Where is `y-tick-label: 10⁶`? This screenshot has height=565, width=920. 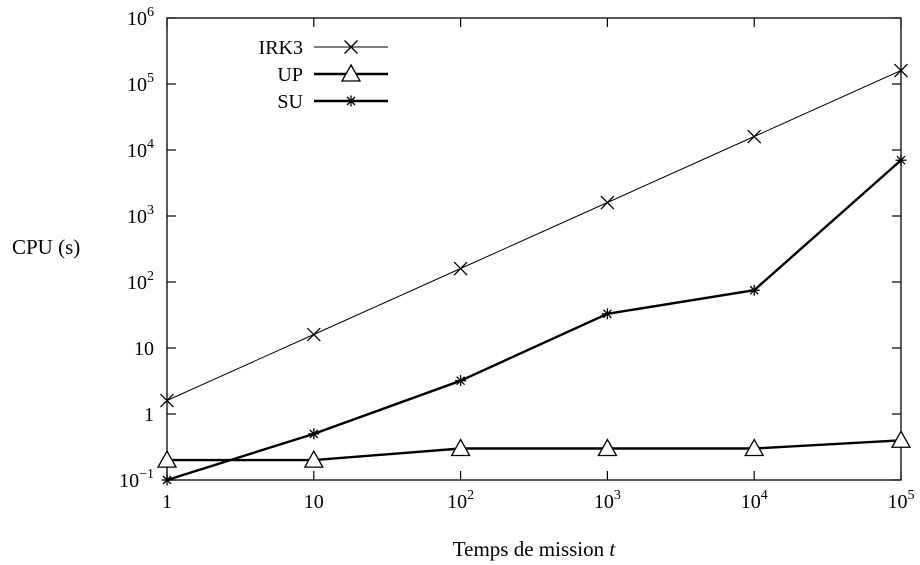
y-tick-label: 10⁶ is located at coordinates (140, 17).